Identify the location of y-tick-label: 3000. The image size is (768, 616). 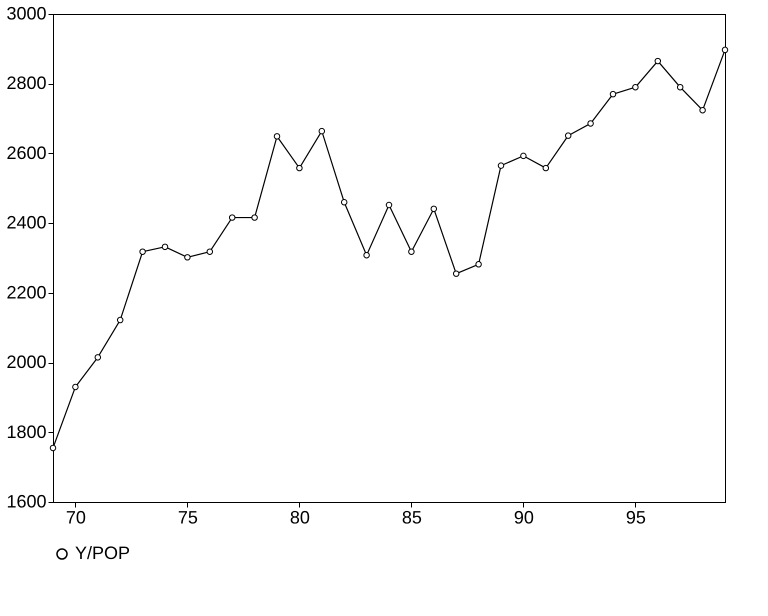
(26, 14).